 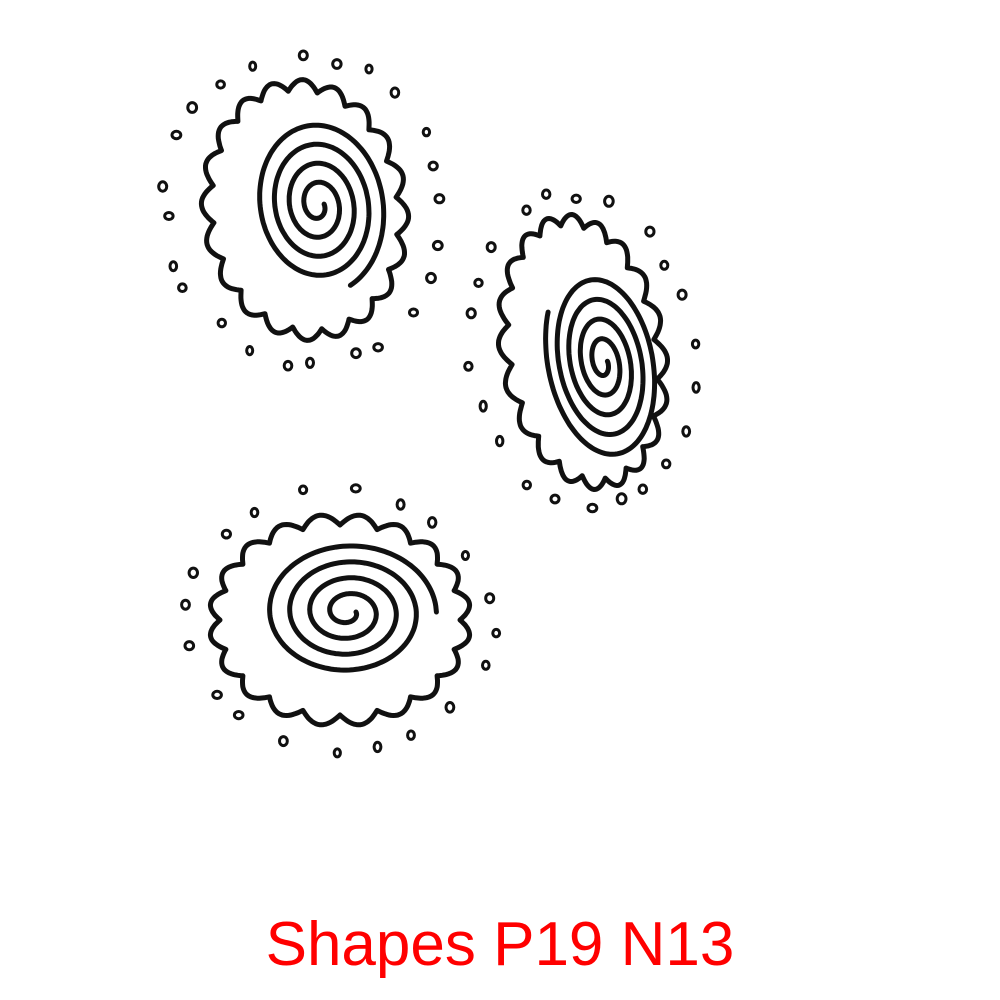 What do you see at coordinates (500, 944) in the screenshot?
I see `caption-label: Shapes P19 N13` at bounding box center [500, 944].